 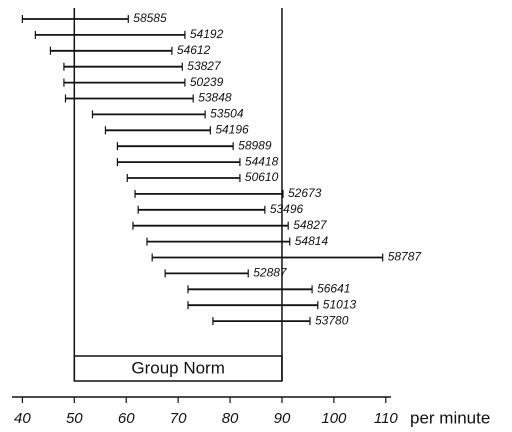 What do you see at coordinates (215, 98) in the screenshot?
I see `range-label: 53848` at bounding box center [215, 98].